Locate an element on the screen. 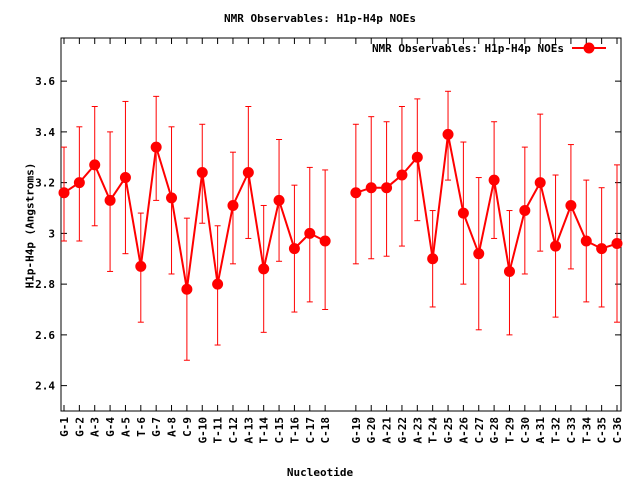 Image resolution: width=640 pixels, height=480 pixels. y-tick-label: 2.8 is located at coordinates (45, 284).